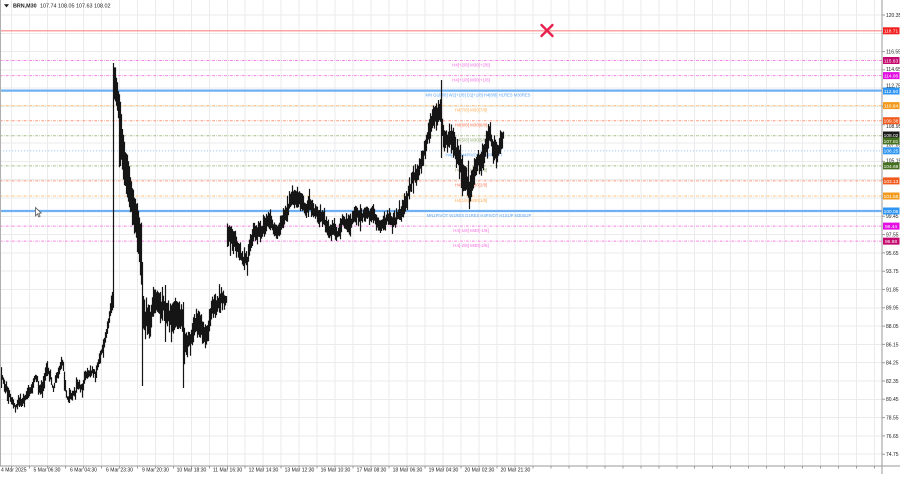  Describe the element at coordinates (471, 170) in the screenshot. I see `svg-text: H4[3/8] M30[3/8]` at that location.